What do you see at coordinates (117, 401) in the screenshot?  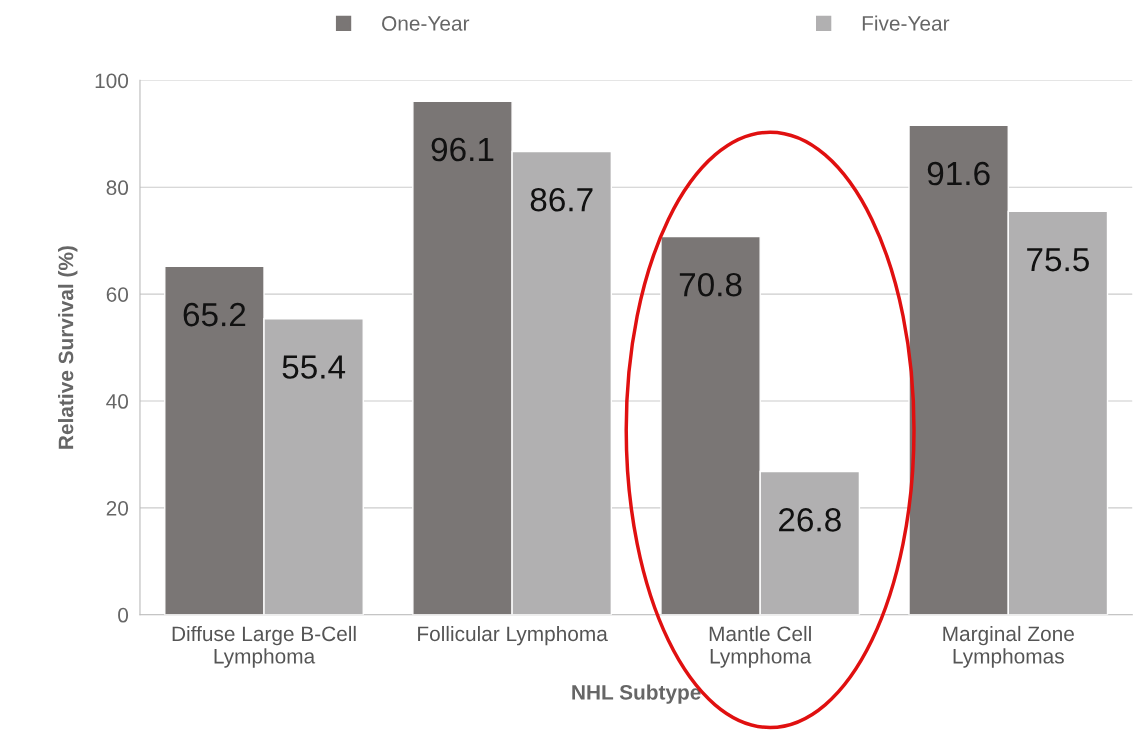 I see `y-tick-label: 40` at bounding box center [117, 401].